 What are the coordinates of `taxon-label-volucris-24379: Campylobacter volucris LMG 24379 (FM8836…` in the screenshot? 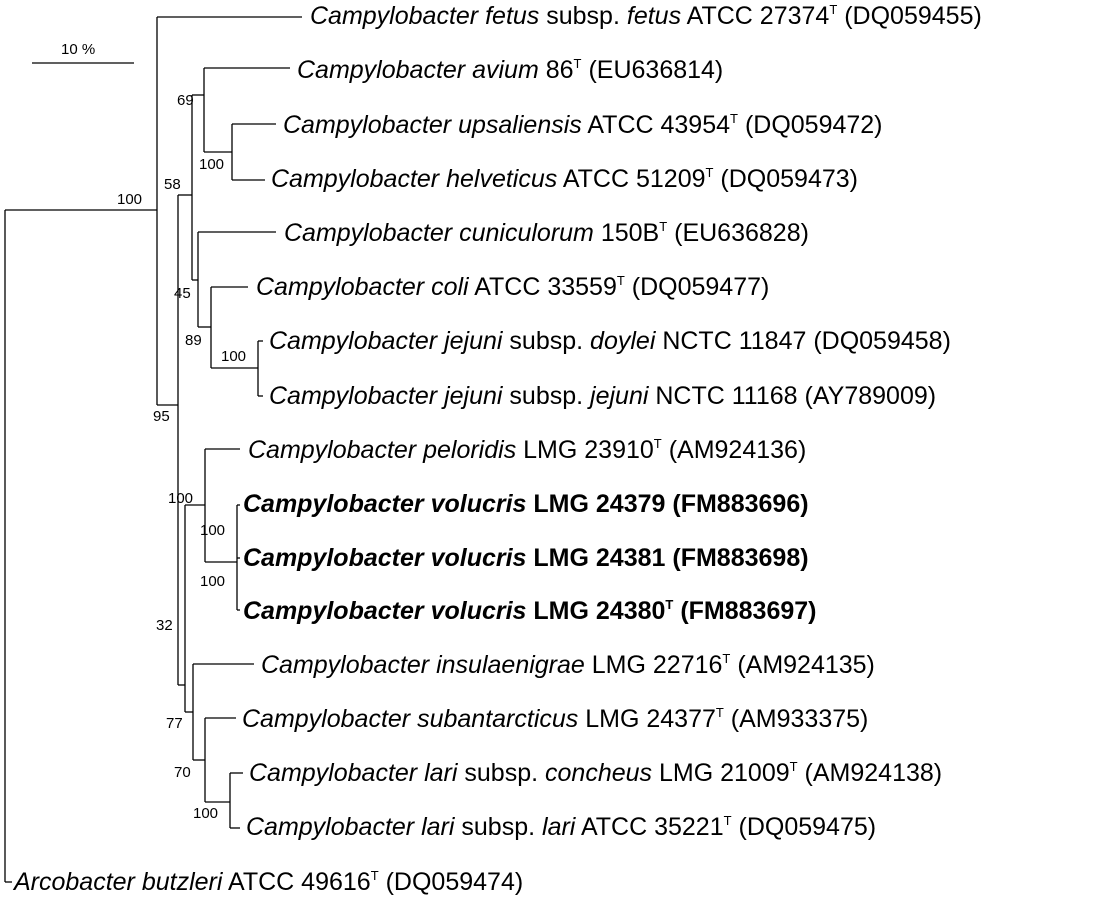 It's located at (526, 504).